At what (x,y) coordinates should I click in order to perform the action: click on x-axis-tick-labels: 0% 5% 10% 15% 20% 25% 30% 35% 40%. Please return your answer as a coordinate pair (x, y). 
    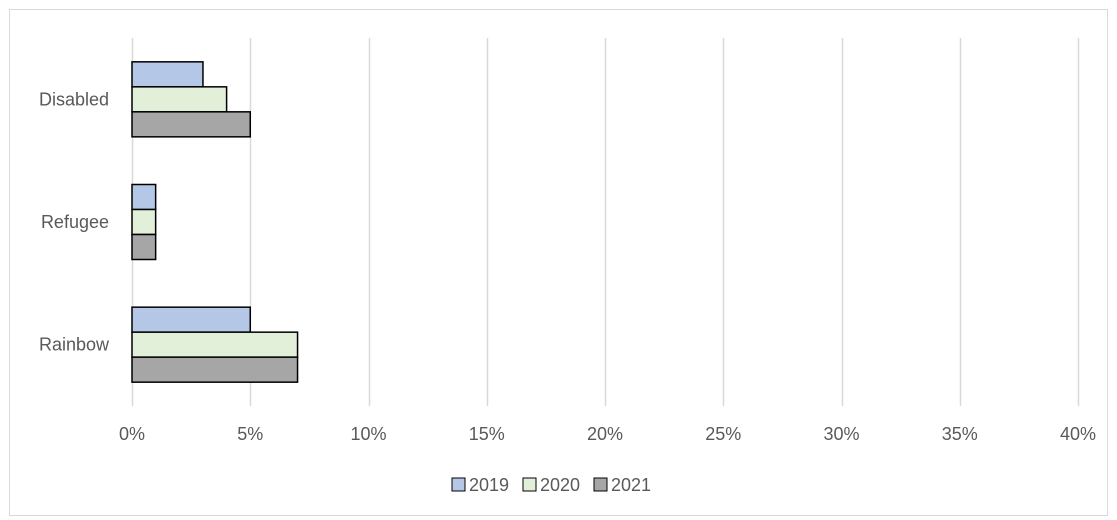
    Looking at the image, I should click on (607, 434).